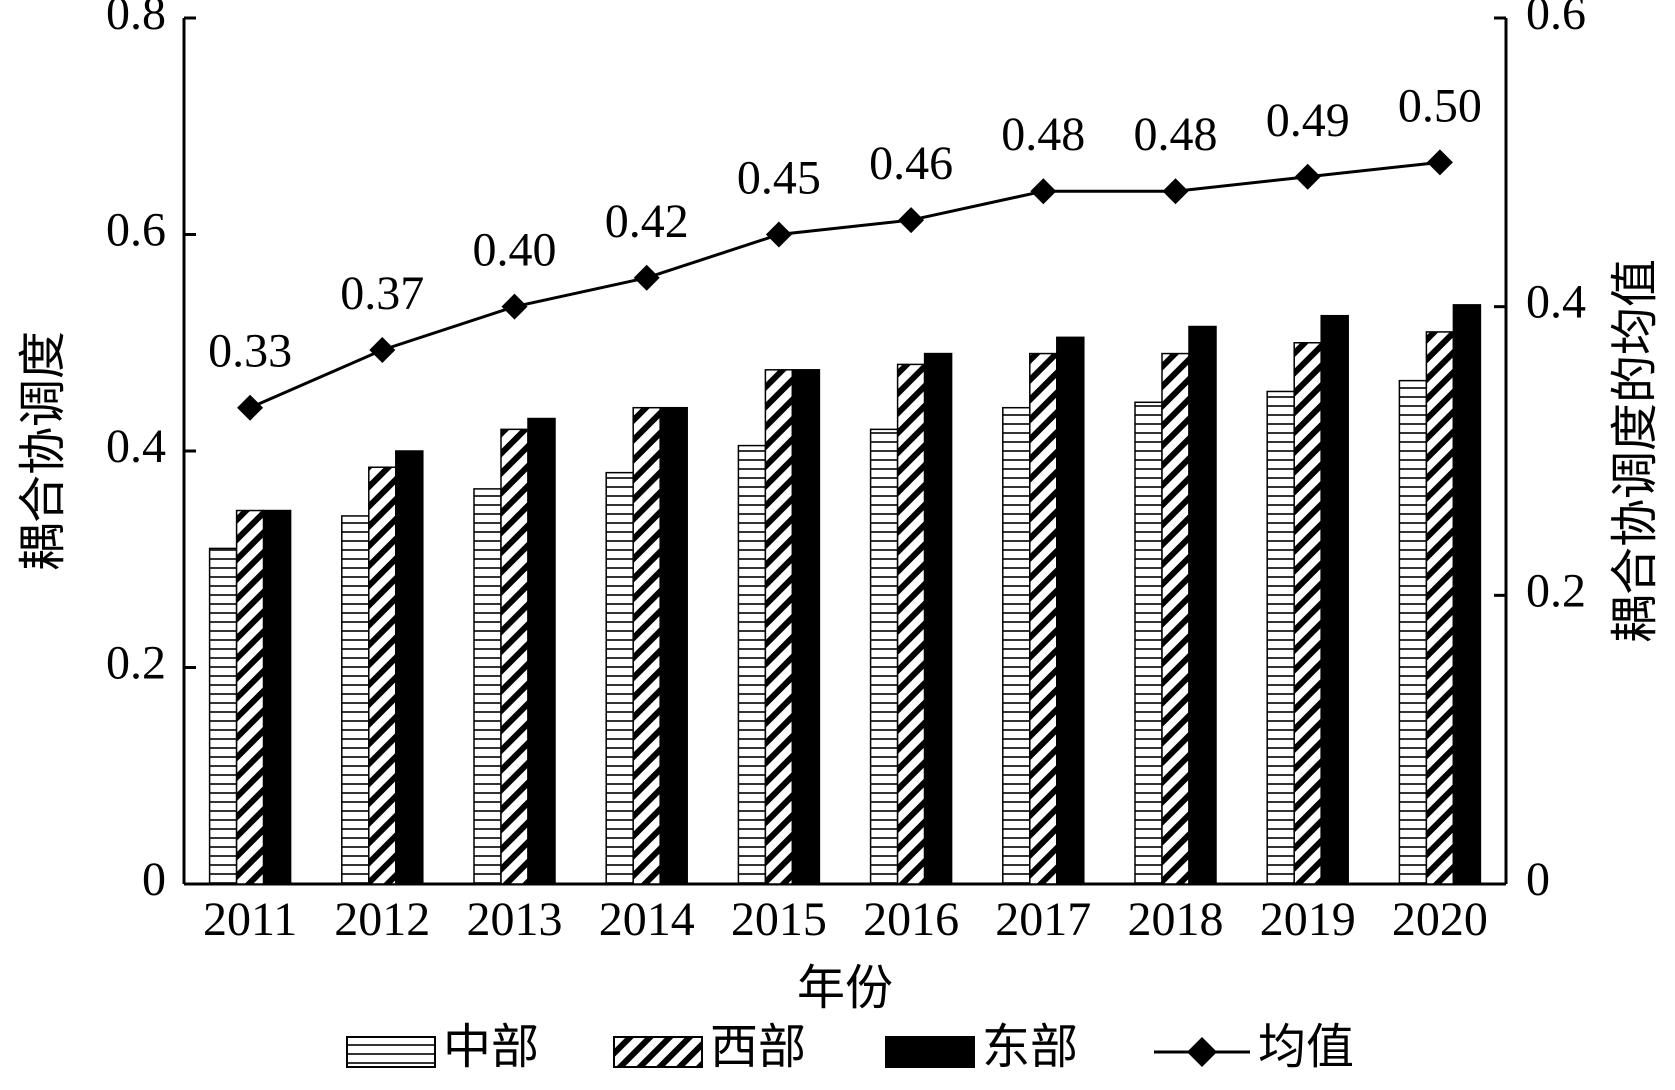 The width and height of the screenshot is (1675, 1090). I want to click on data-label: 0.33, so click(250, 351).